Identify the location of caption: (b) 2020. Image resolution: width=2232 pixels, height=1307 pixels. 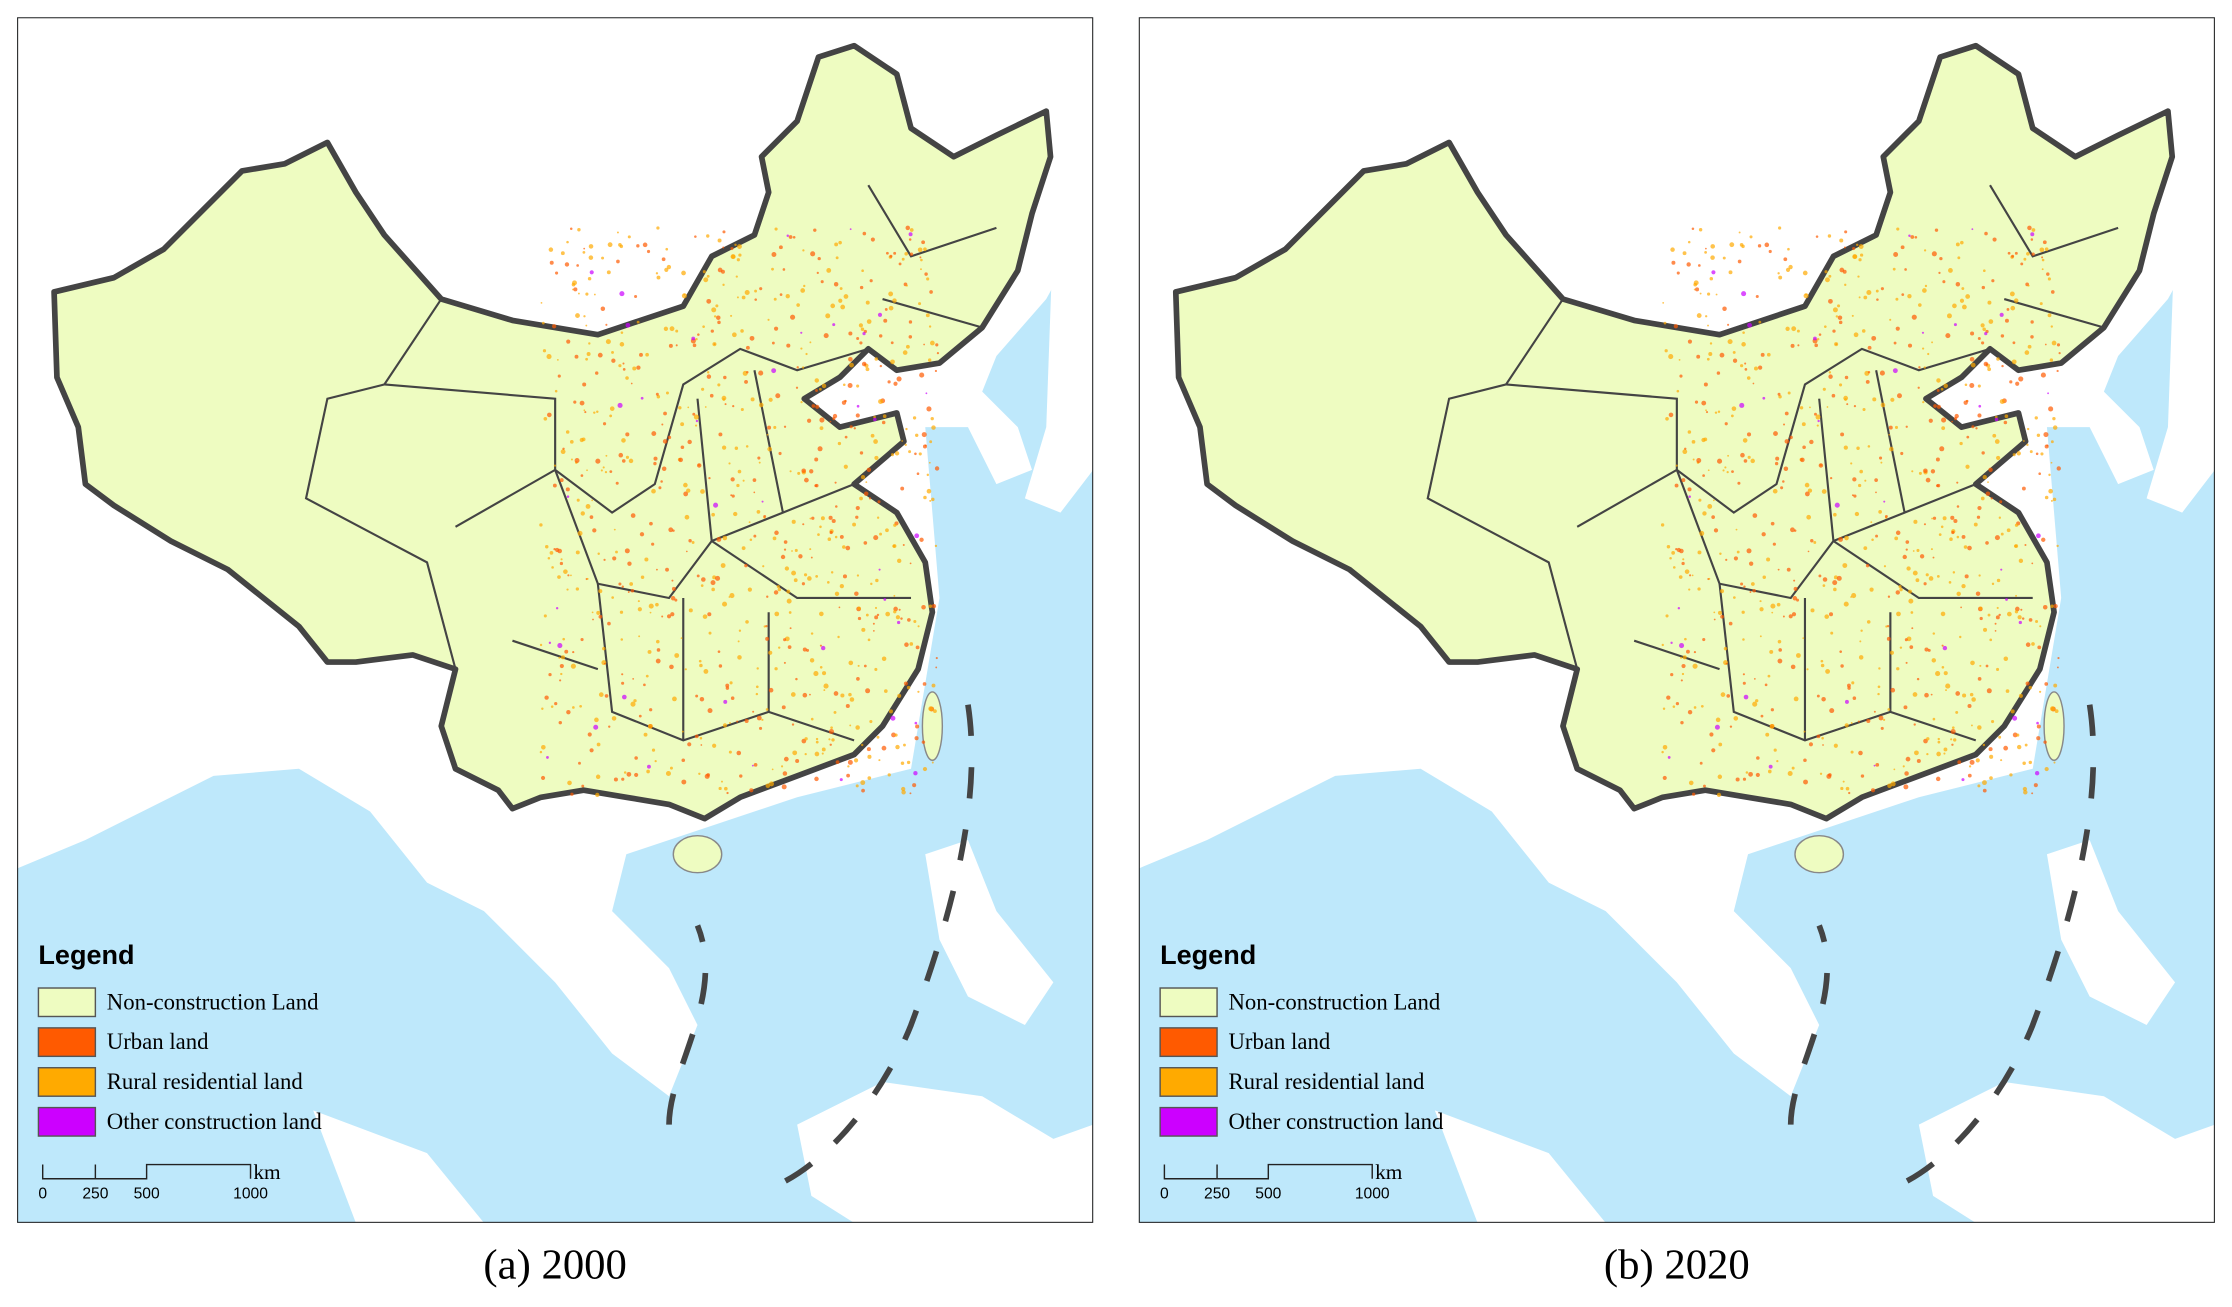
(1677, 1264).